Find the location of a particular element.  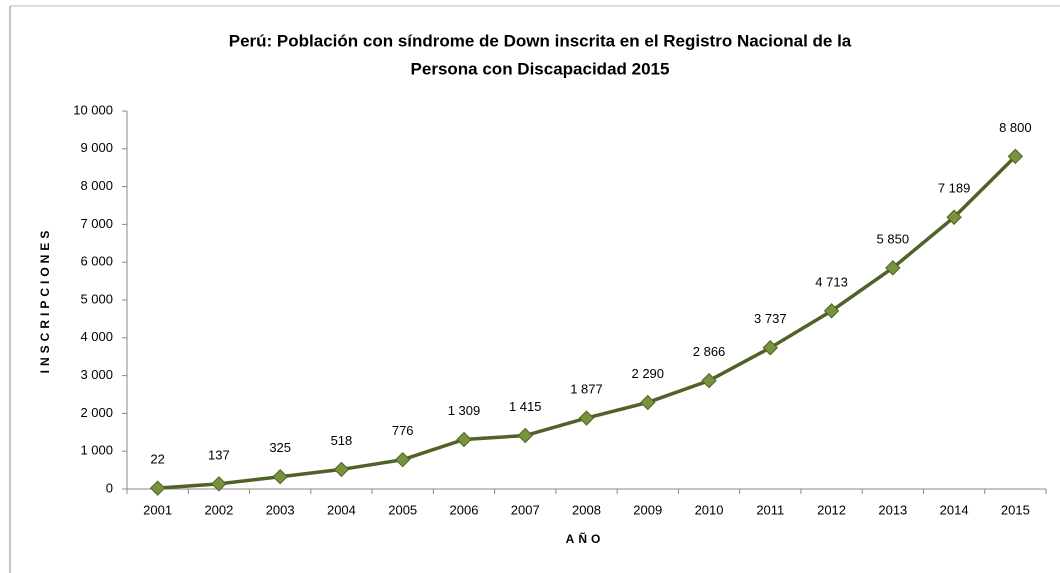

x-tick-label: 2013 is located at coordinates (892, 509).